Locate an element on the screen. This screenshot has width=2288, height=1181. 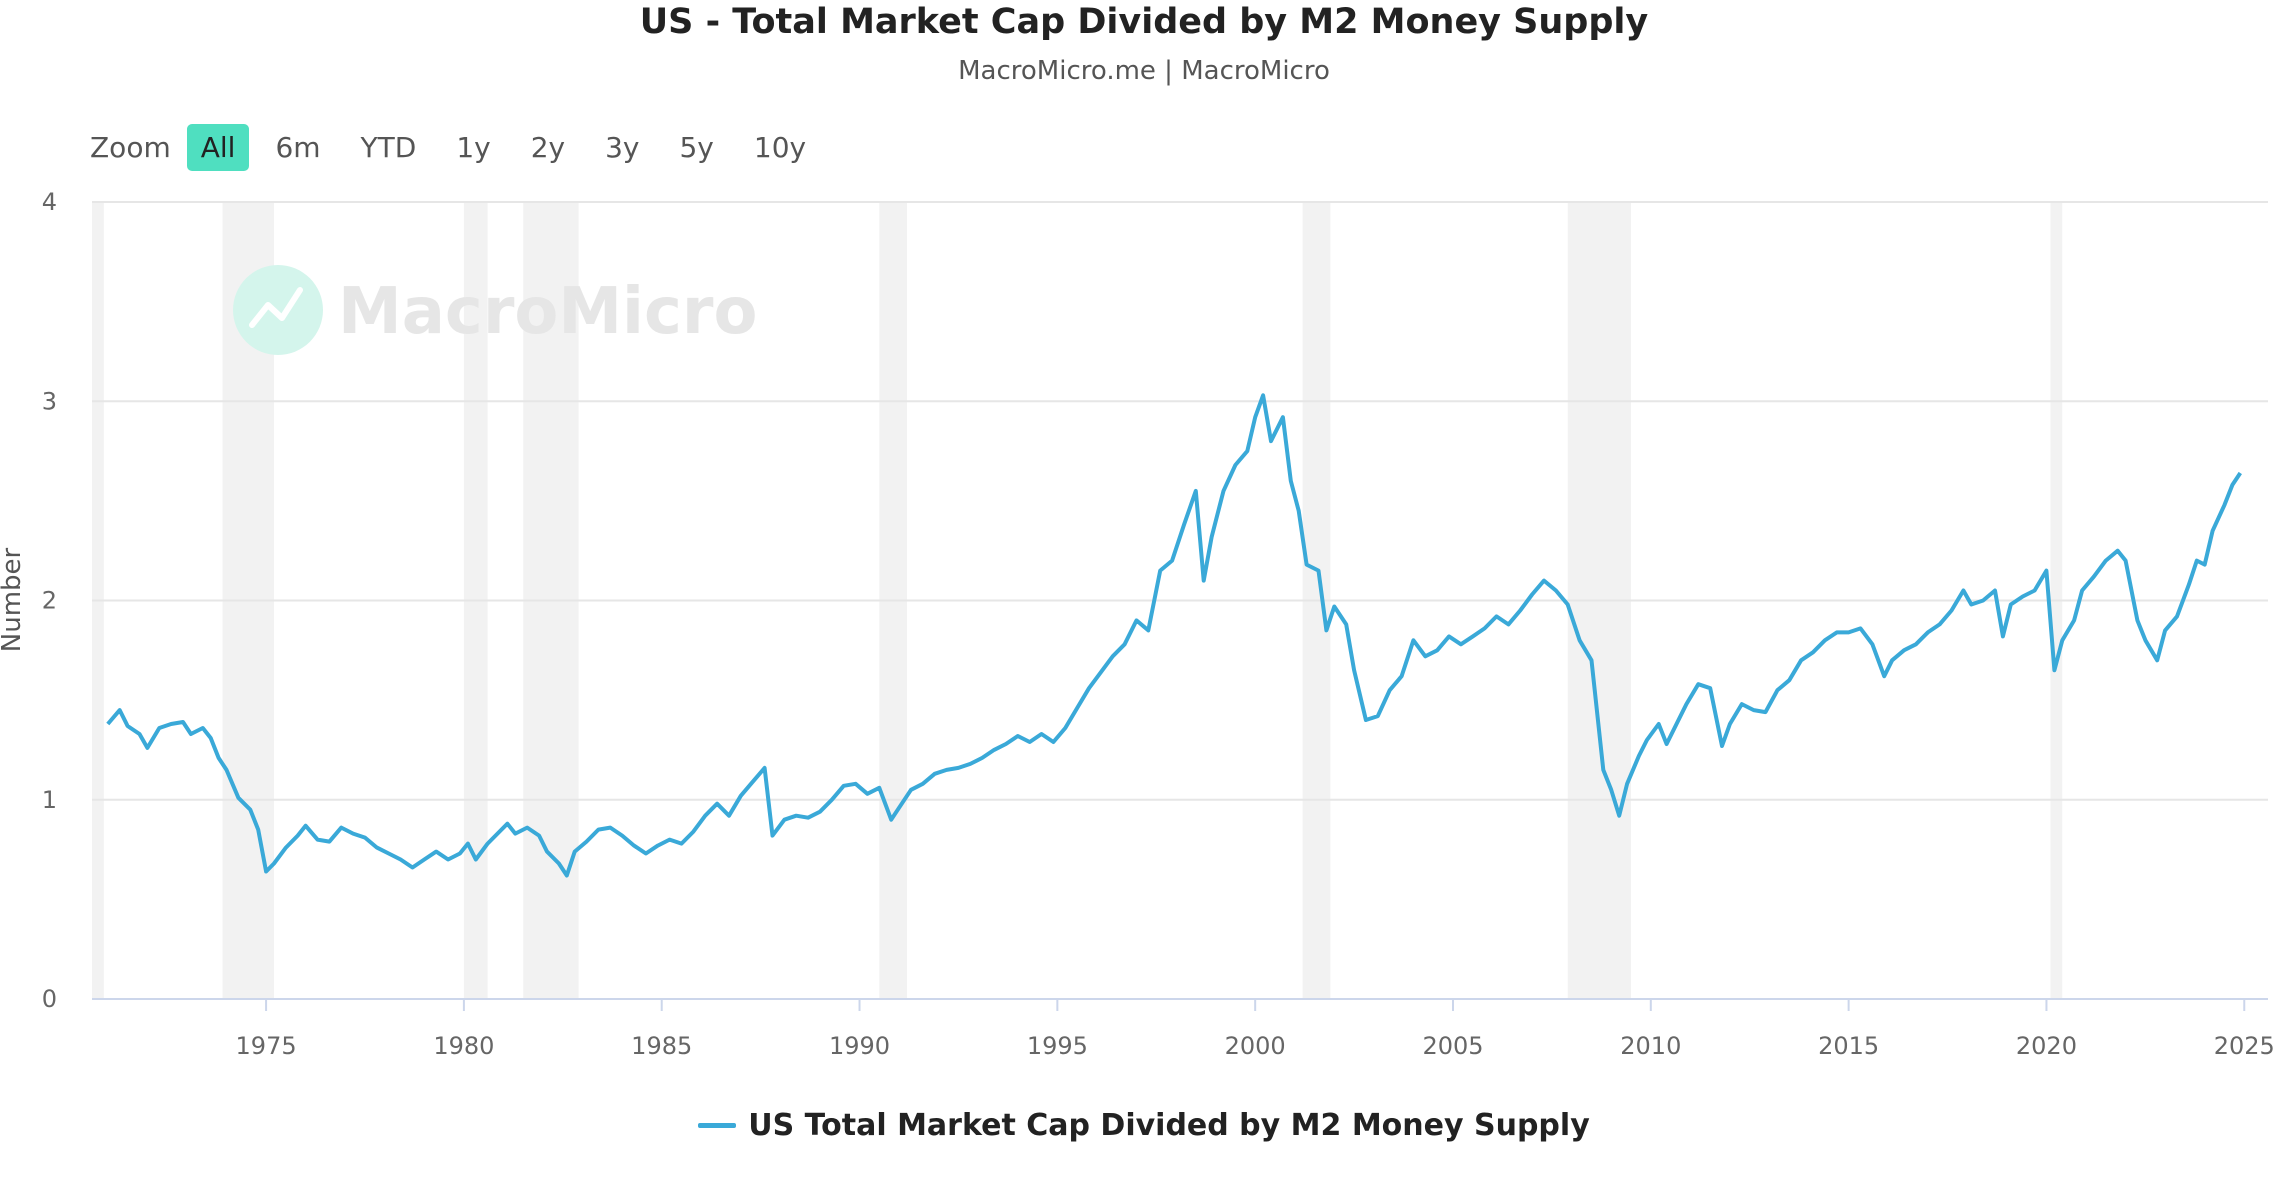
zoom-6m-button: 6m is located at coordinates (298, 147).